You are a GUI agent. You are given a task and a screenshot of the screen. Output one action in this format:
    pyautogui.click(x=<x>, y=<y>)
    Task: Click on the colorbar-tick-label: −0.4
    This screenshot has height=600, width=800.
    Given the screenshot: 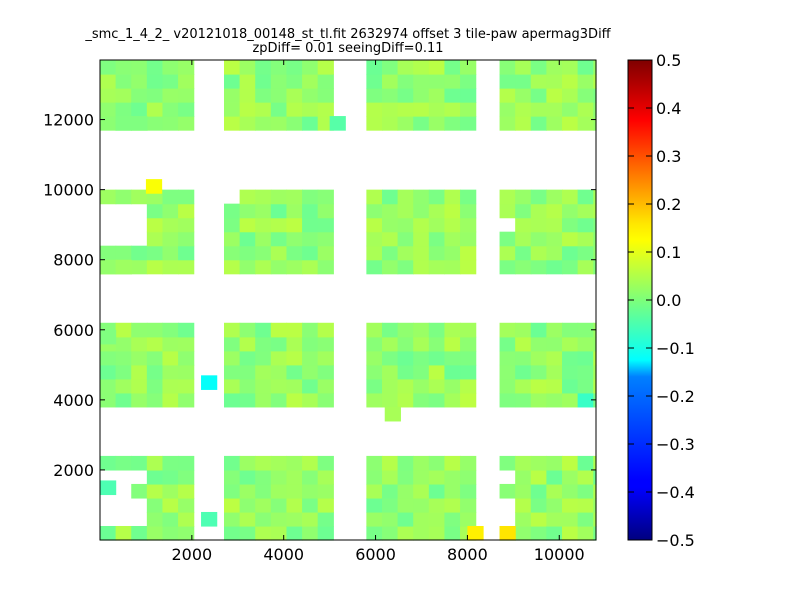 What is the action you would take?
    pyautogui.click(x=675, y=492)
    